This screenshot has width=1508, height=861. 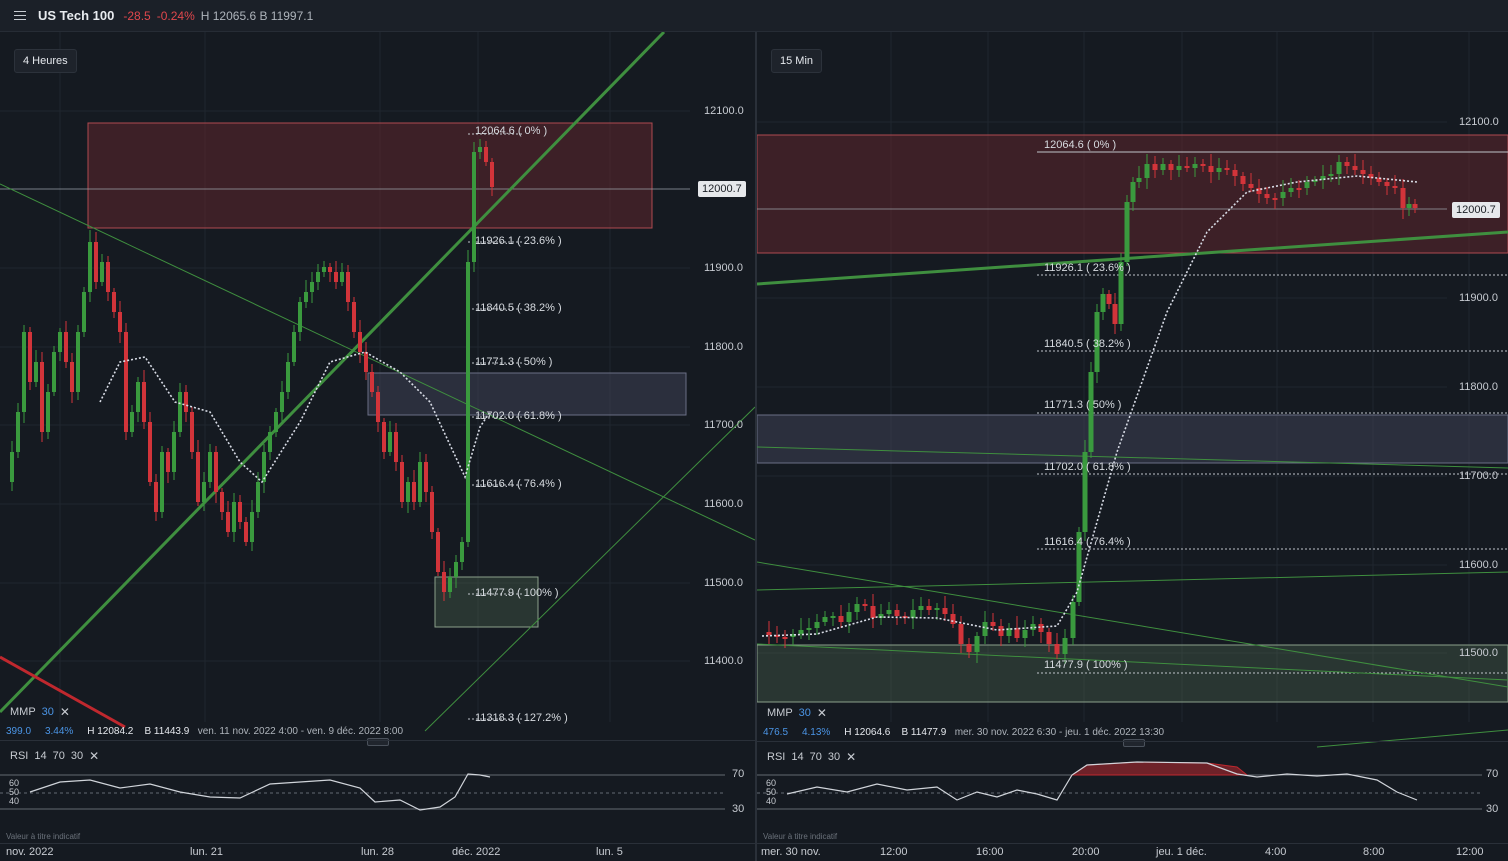 What do you see at coordinates (43, 836) in the screenshot?
I see `indicative-note: Valeur à titre indicatif` at bounding box center [43, 836].